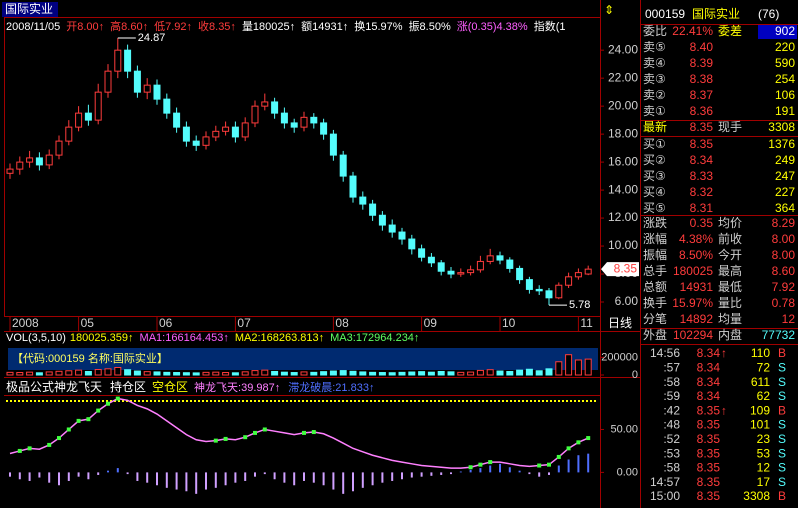  What do you see at coordinates (779, 335) in the screenshot?
I see `q-value: 77732` at bounding box center [779, 335].